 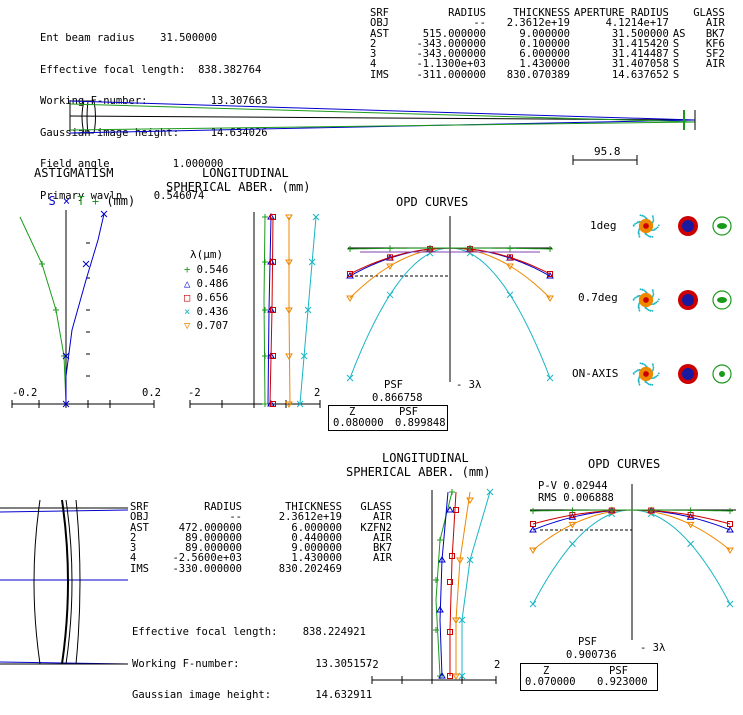 What do you see at coordinates (316, 558) in the screenshot?
I see `table-cell: 1.430000` at bounding box center [316, 558].